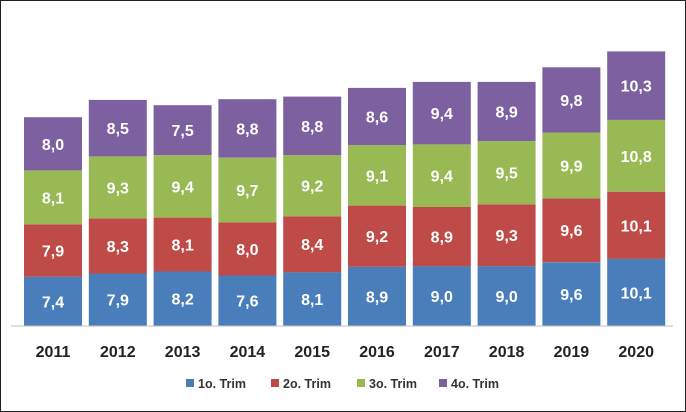 Image resolution: width=686 pixels, height=412 pixels. I want to click on value-label-2015-series-2: 8,4, so click(312, 245).